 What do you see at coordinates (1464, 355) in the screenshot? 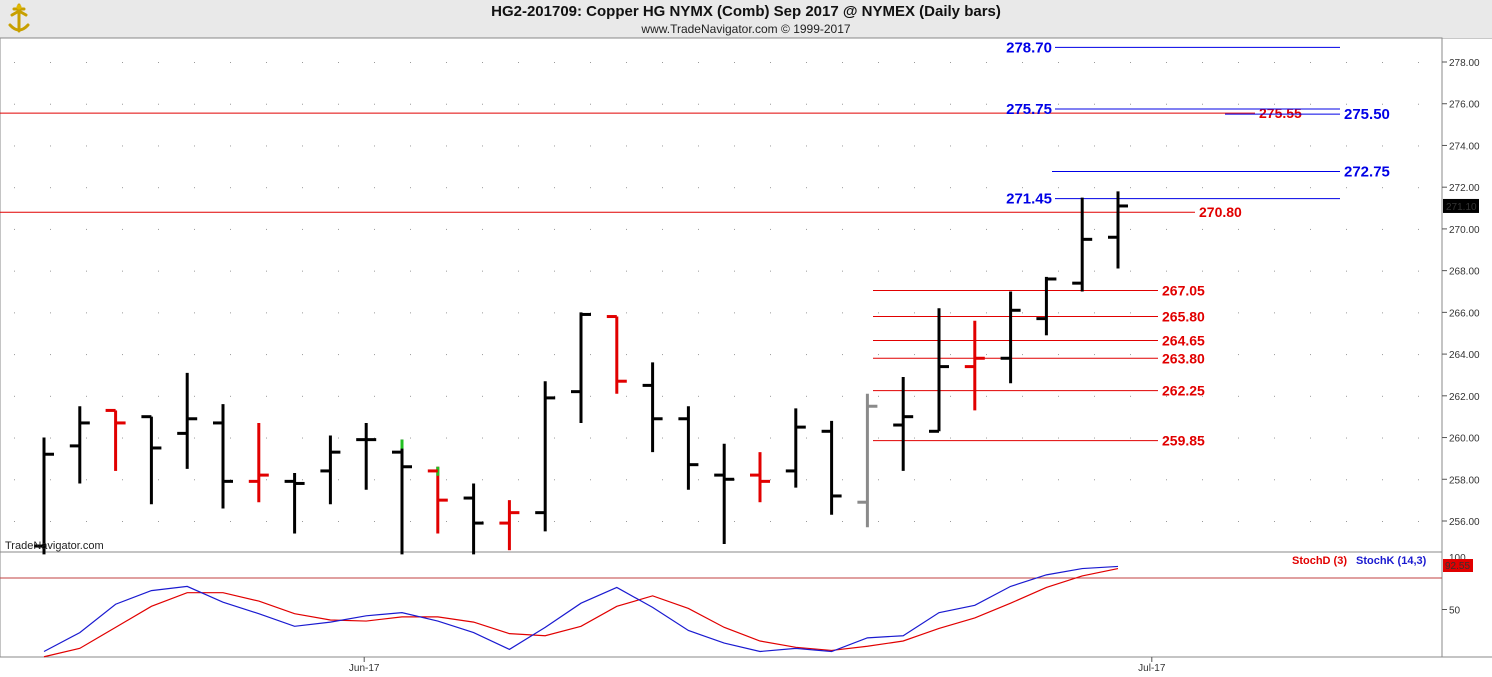
I see `price-tick-label: 264.00` at bounding box center [1464, 355].